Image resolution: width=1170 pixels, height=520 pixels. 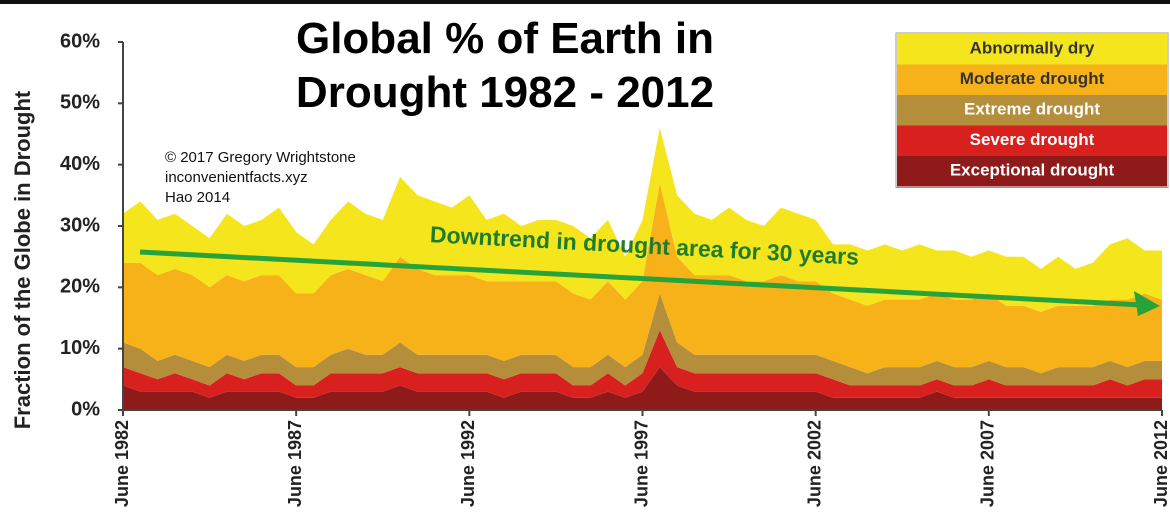 I want to click on legend-label: Extreme drought, so click(x=1032, y=109).